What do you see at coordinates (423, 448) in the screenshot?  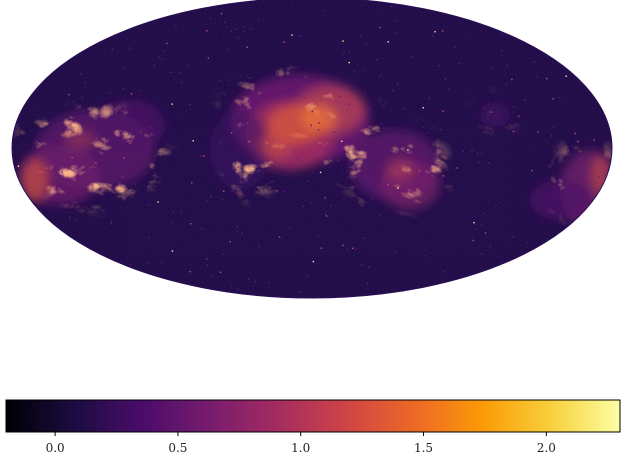 I see `colorbar-tick-label: 1.5` at bounding box center [423, 448].